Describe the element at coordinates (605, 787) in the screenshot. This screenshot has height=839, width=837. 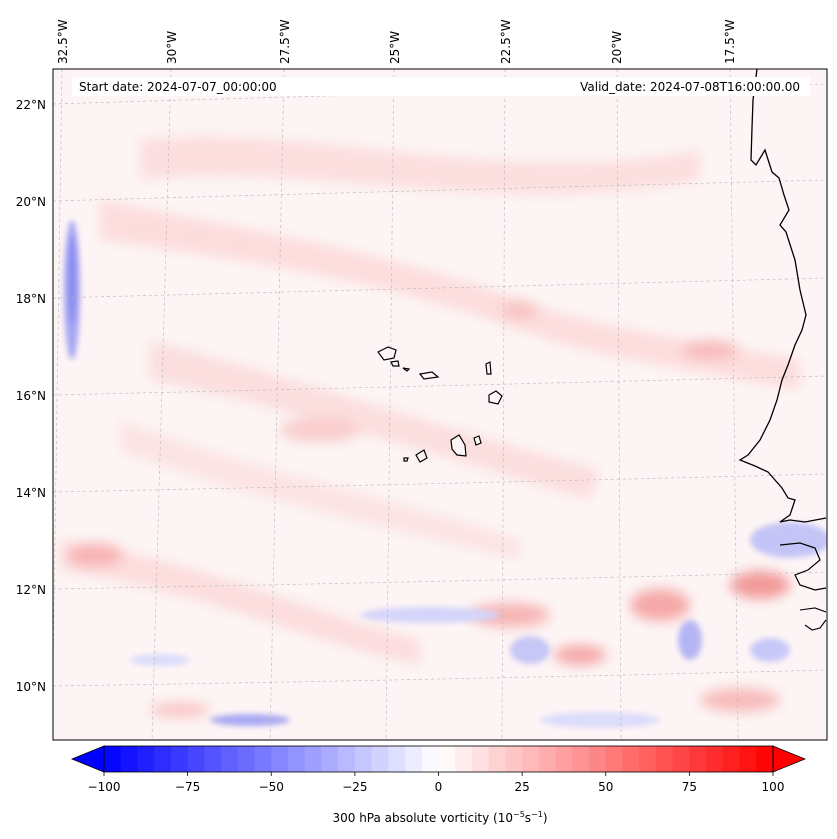
I see `colorbar-tick-label: 50` at that location.